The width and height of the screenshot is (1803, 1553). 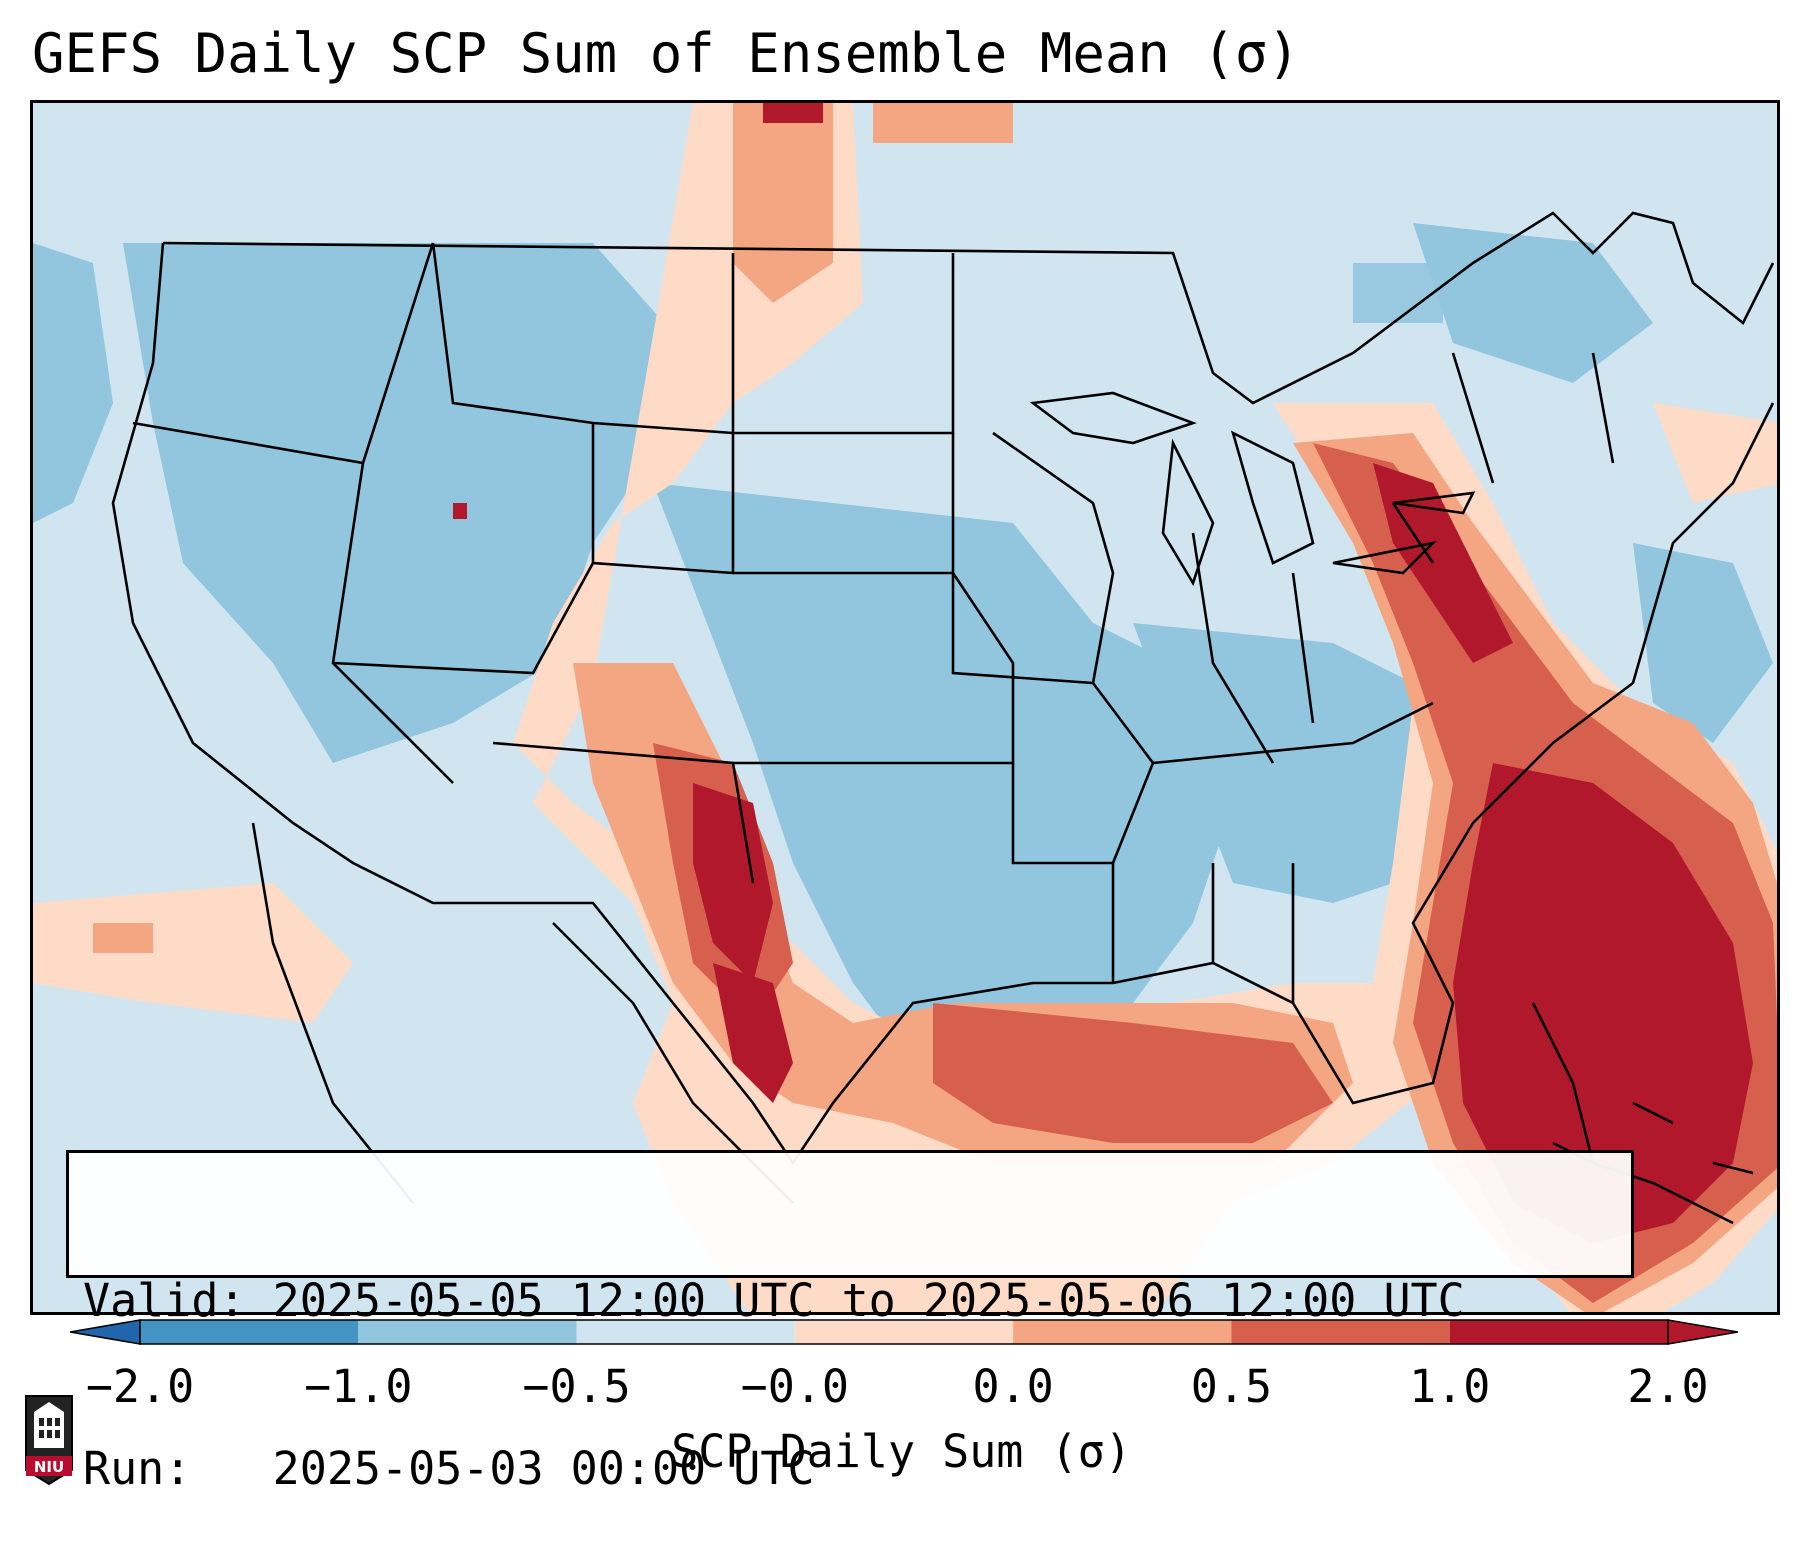 What do you see at coordinates (1702, 1332) in the screenshot?
I see `colorbar-extend-high` at bounding box center [1702, 1332].